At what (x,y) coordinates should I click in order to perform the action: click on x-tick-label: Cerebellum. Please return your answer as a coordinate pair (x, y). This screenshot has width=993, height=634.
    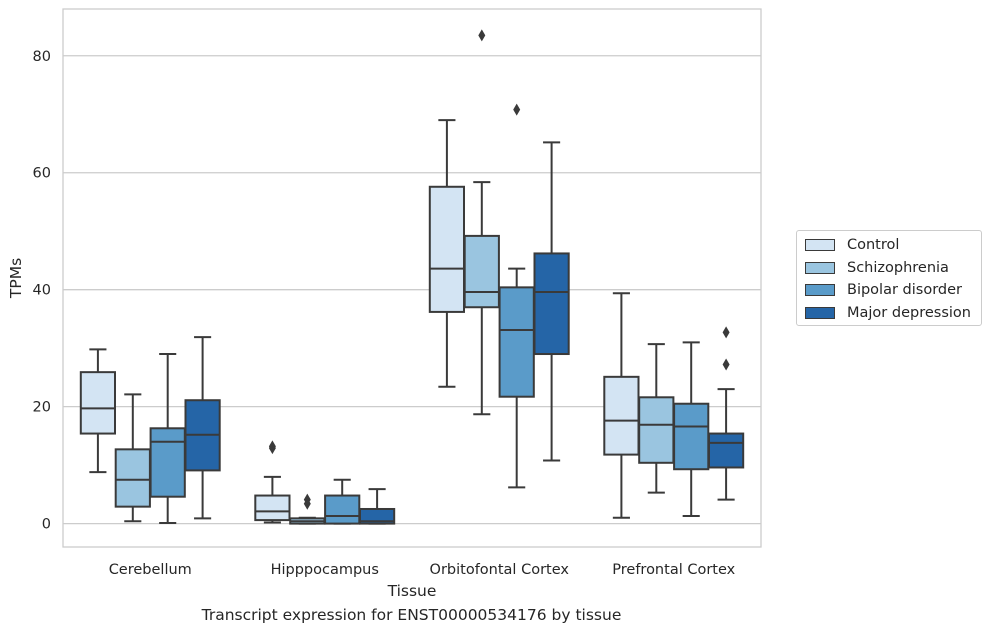
    Looking at the image, I should click on (150, 570).